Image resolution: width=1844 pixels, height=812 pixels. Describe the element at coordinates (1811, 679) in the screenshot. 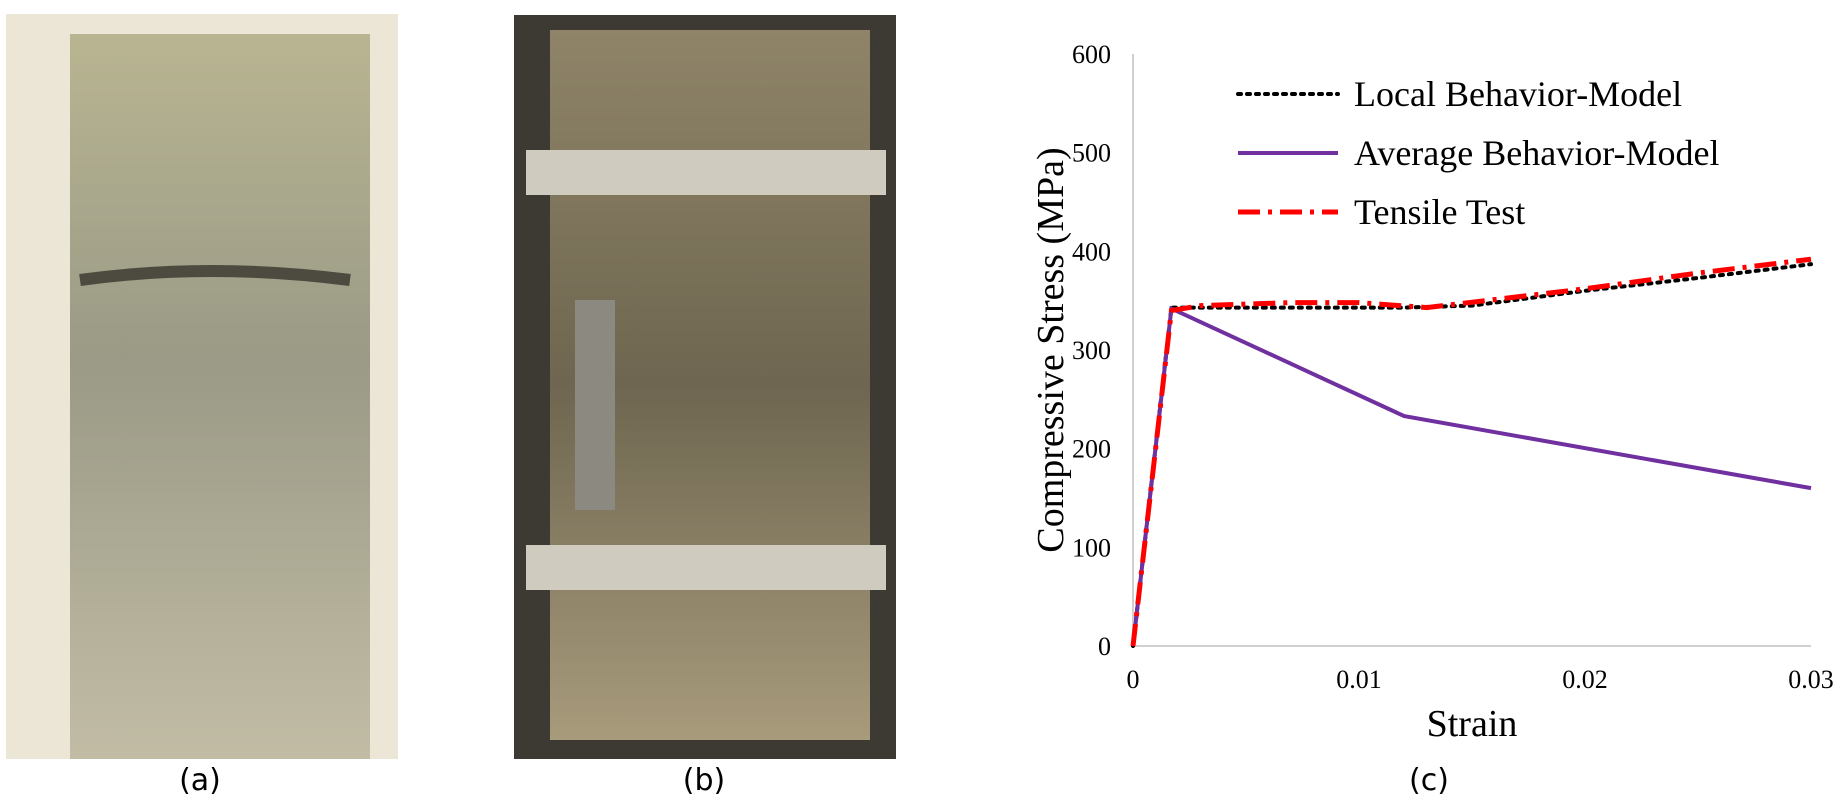

I see `x-tick-label: 0.03` at that location.